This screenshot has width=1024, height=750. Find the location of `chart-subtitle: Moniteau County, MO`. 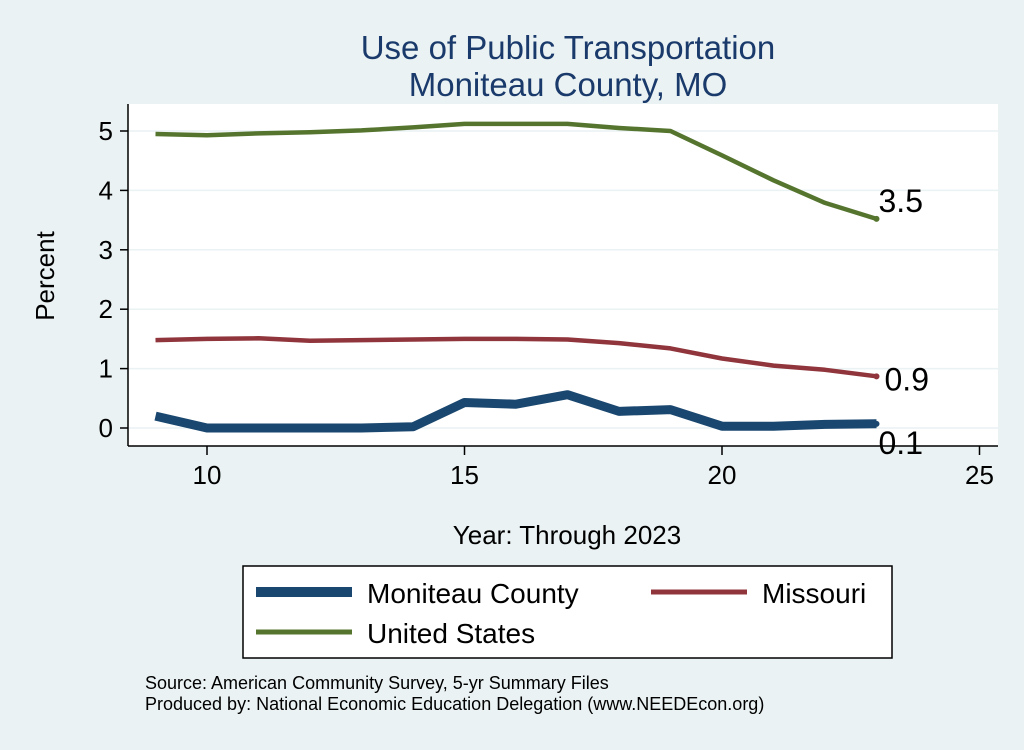

chart-subtitle: Moniteau County, MO is located at coordinates (568, 84).